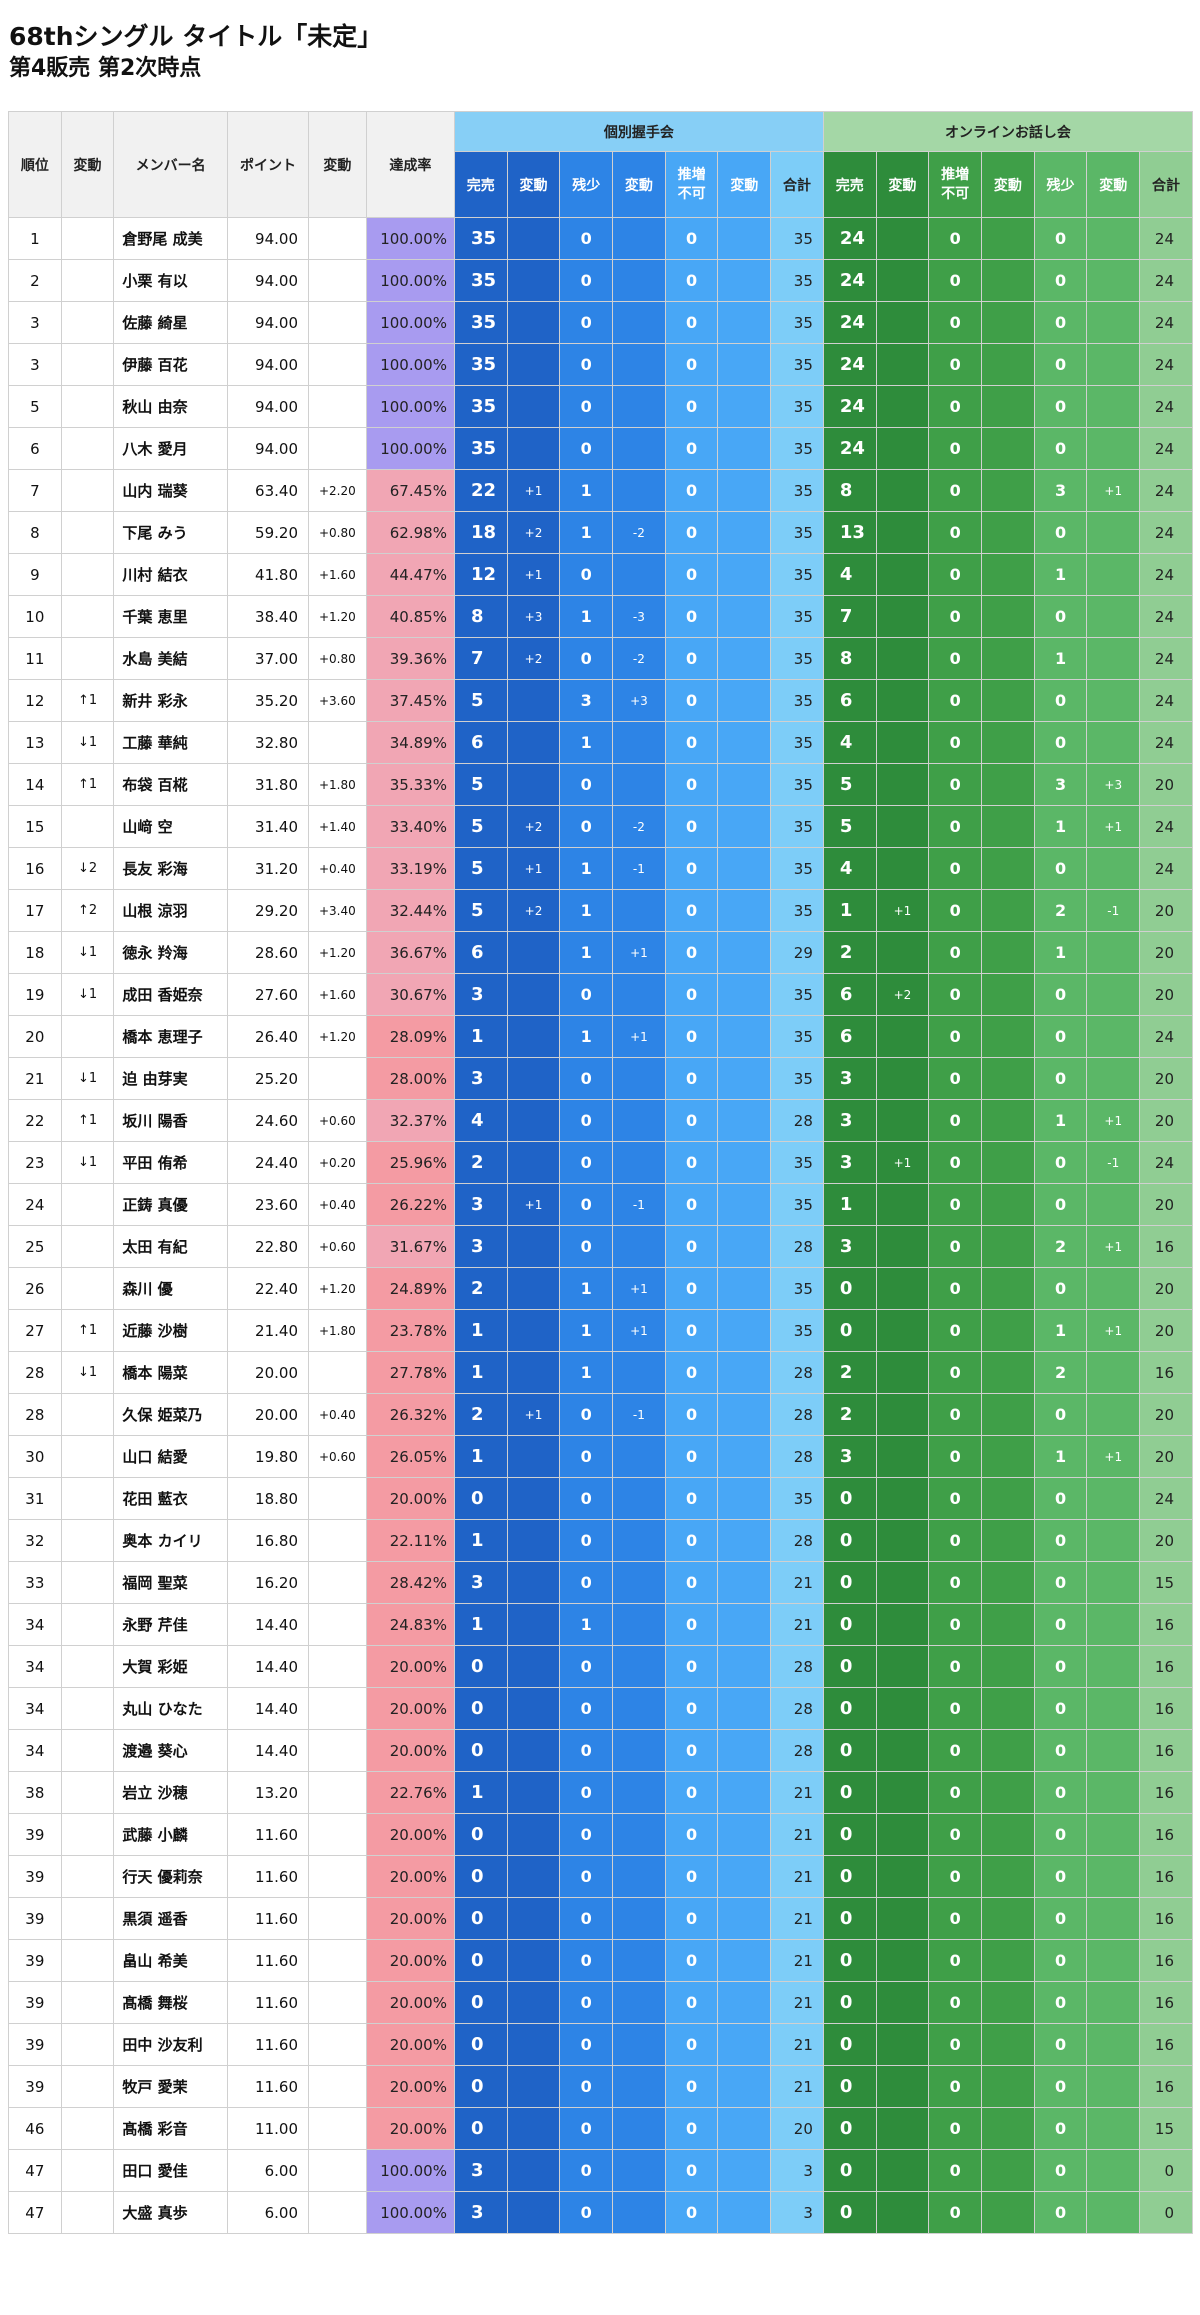  Describe the element at coordinates (268, 322) in the screenshot. I see `cell-points: 94.00` at that location.